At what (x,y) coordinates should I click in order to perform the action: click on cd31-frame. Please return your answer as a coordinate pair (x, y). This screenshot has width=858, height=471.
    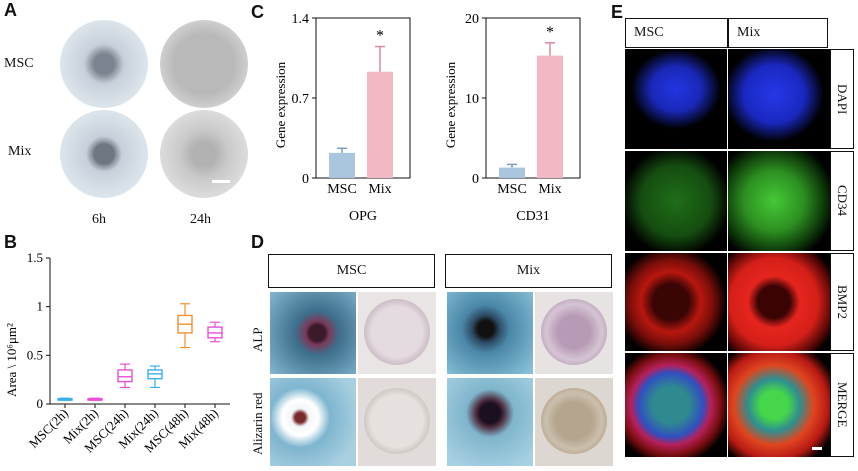
    Looking at the image, I should click on (533, 98).